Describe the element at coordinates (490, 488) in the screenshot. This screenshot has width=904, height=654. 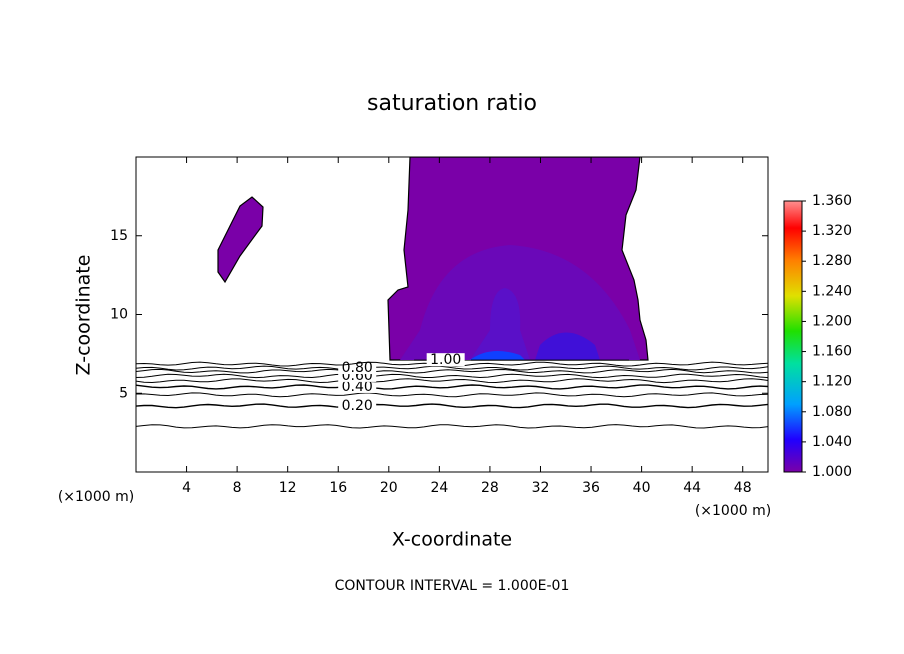
I see `x-tick-label: 28` at that location.